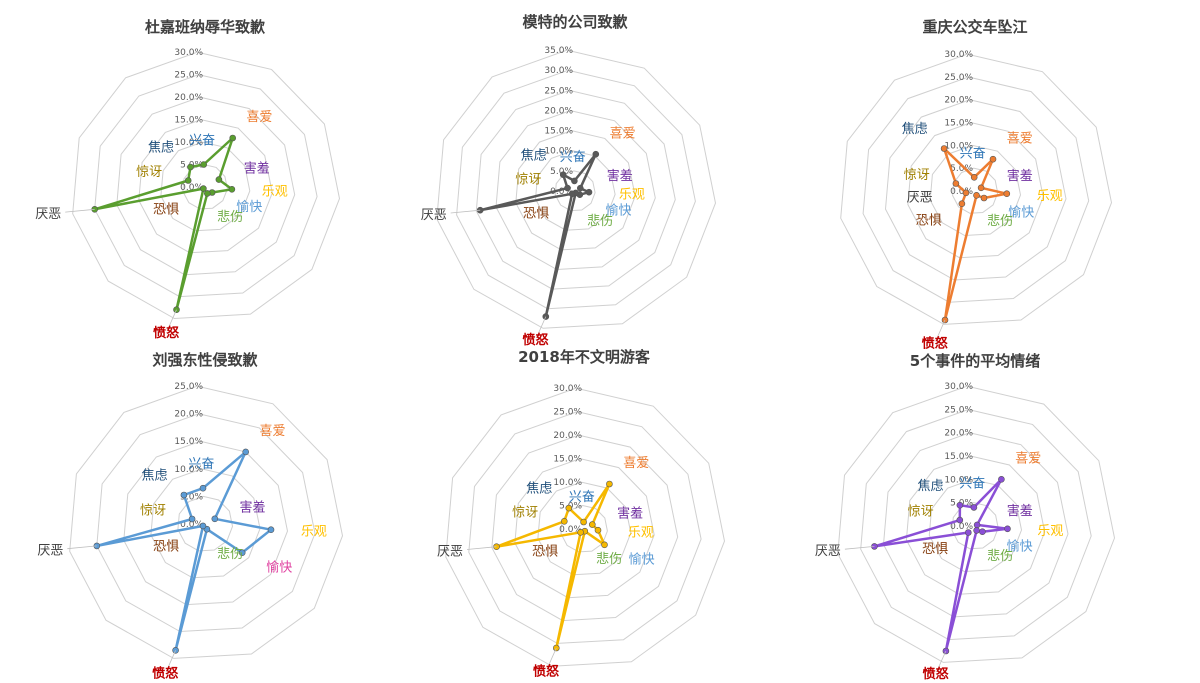  Describe the element at coordinates (564, 521) in the screenshot. I see `data-point-惊讶` at that location.